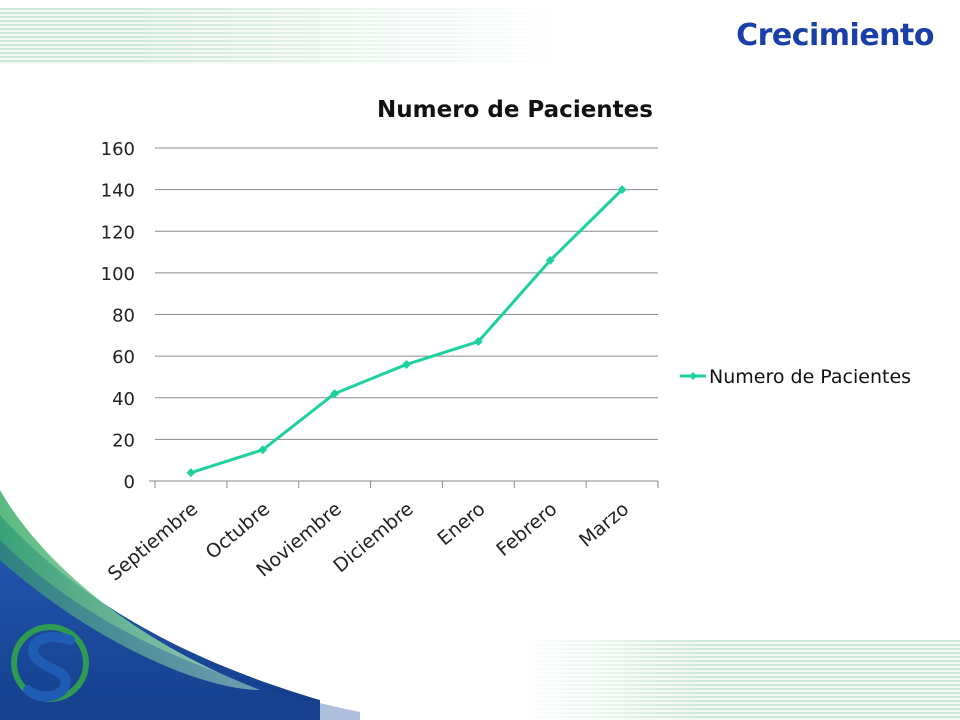 The width and height of the screenshot is (960, 720). What do you see at coordinates (604, 525) in the screenshot?
I see `x-tick-label: Marzo` at bounding box center [604, 525].